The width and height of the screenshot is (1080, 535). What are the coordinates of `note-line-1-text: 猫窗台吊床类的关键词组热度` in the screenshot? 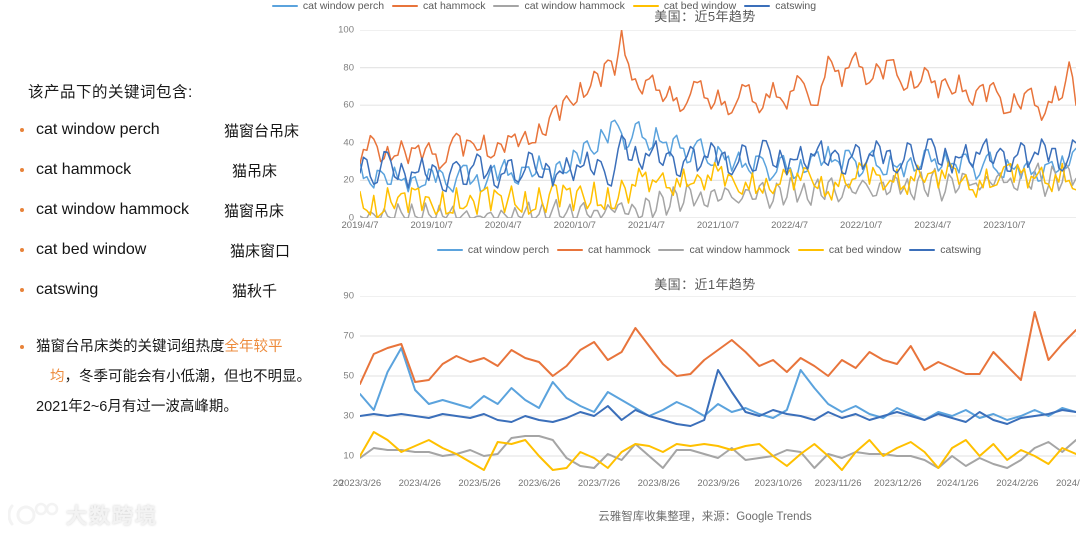 It's located at (130, 347).